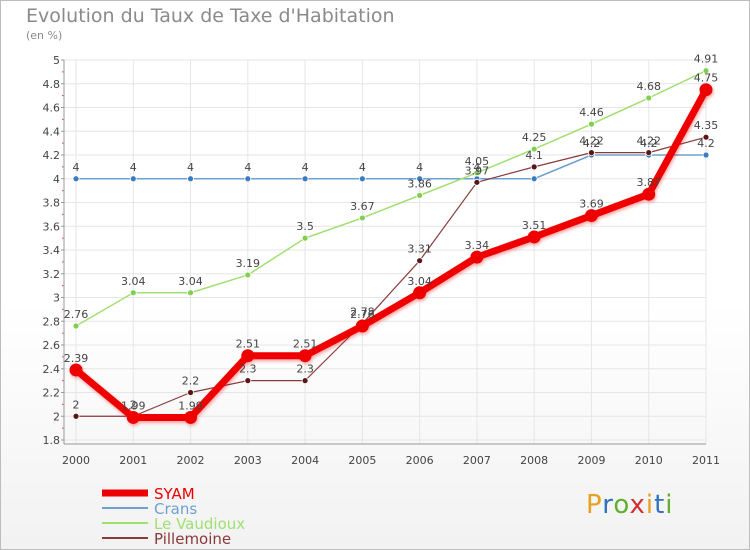 This screenshot has width=750, height=550. I want to click on y-tick-label: 4.2, so click(52, 155).